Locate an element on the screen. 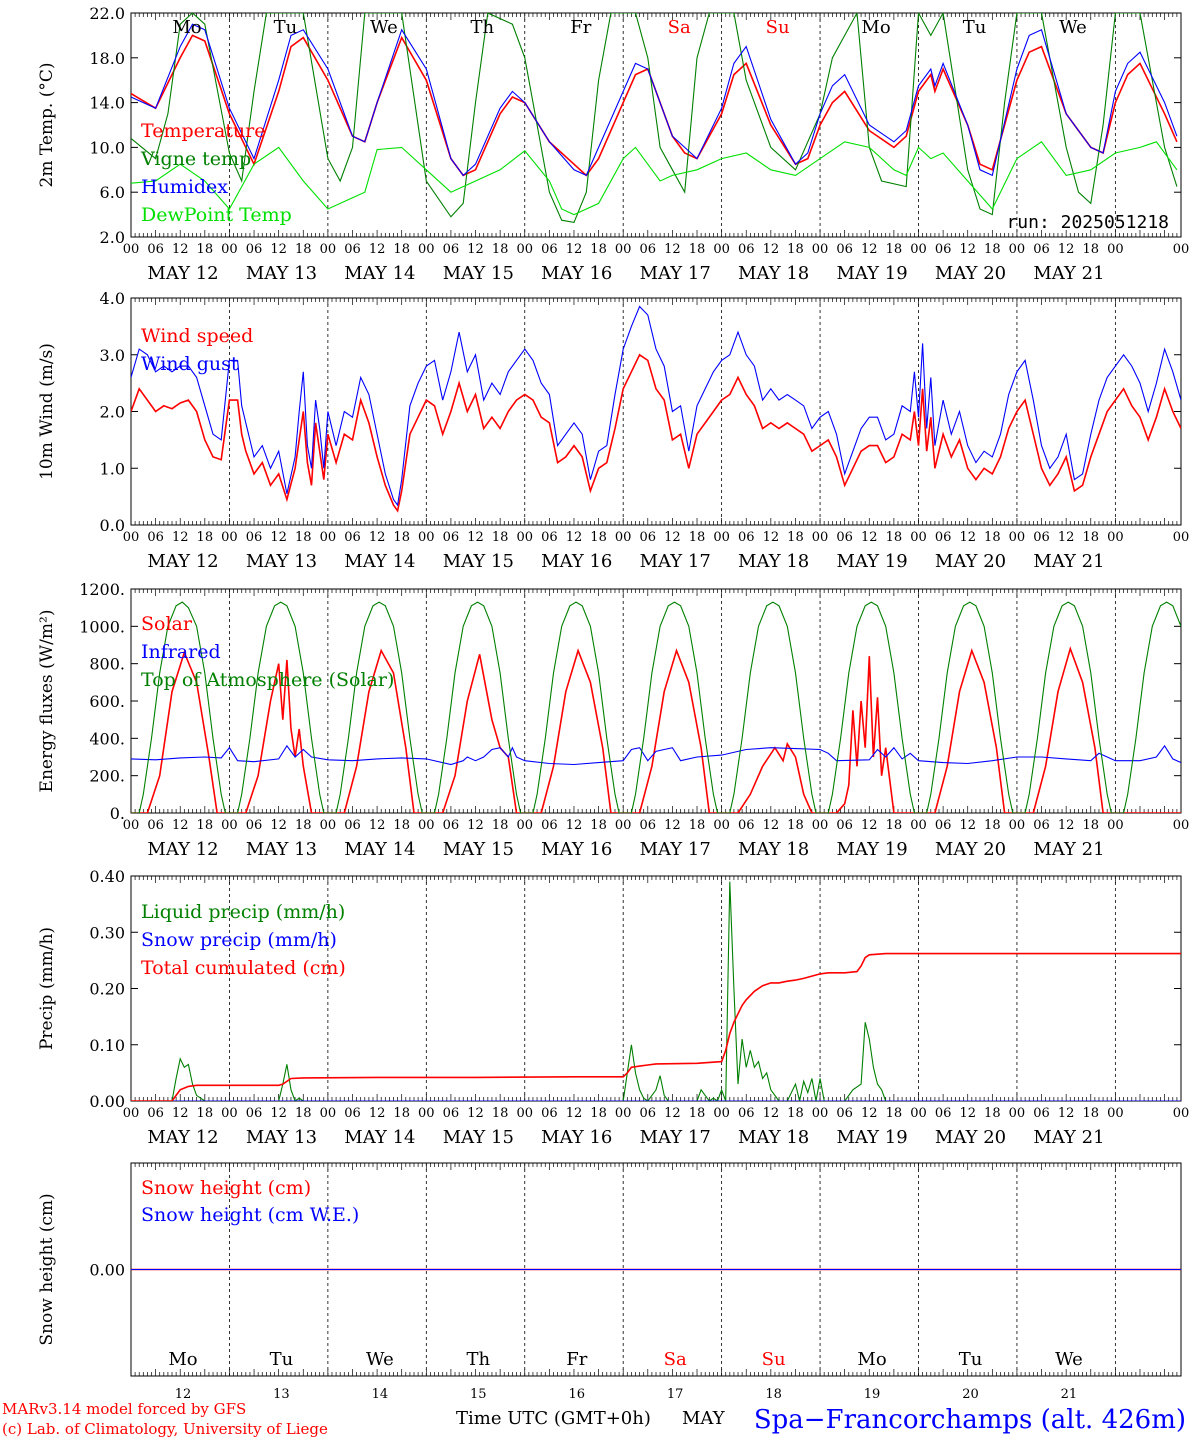 The image size is (1194, 1440). series-solar is located at coordinates (656, 729).